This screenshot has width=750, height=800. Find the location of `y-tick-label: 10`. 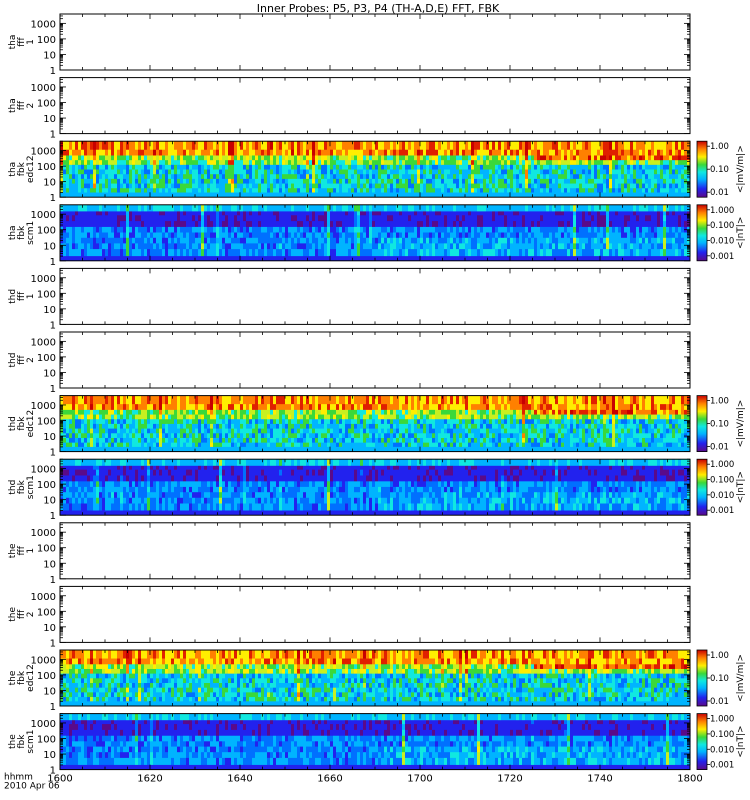

y-tick-label: 10 is located at coordinates (49, 310).